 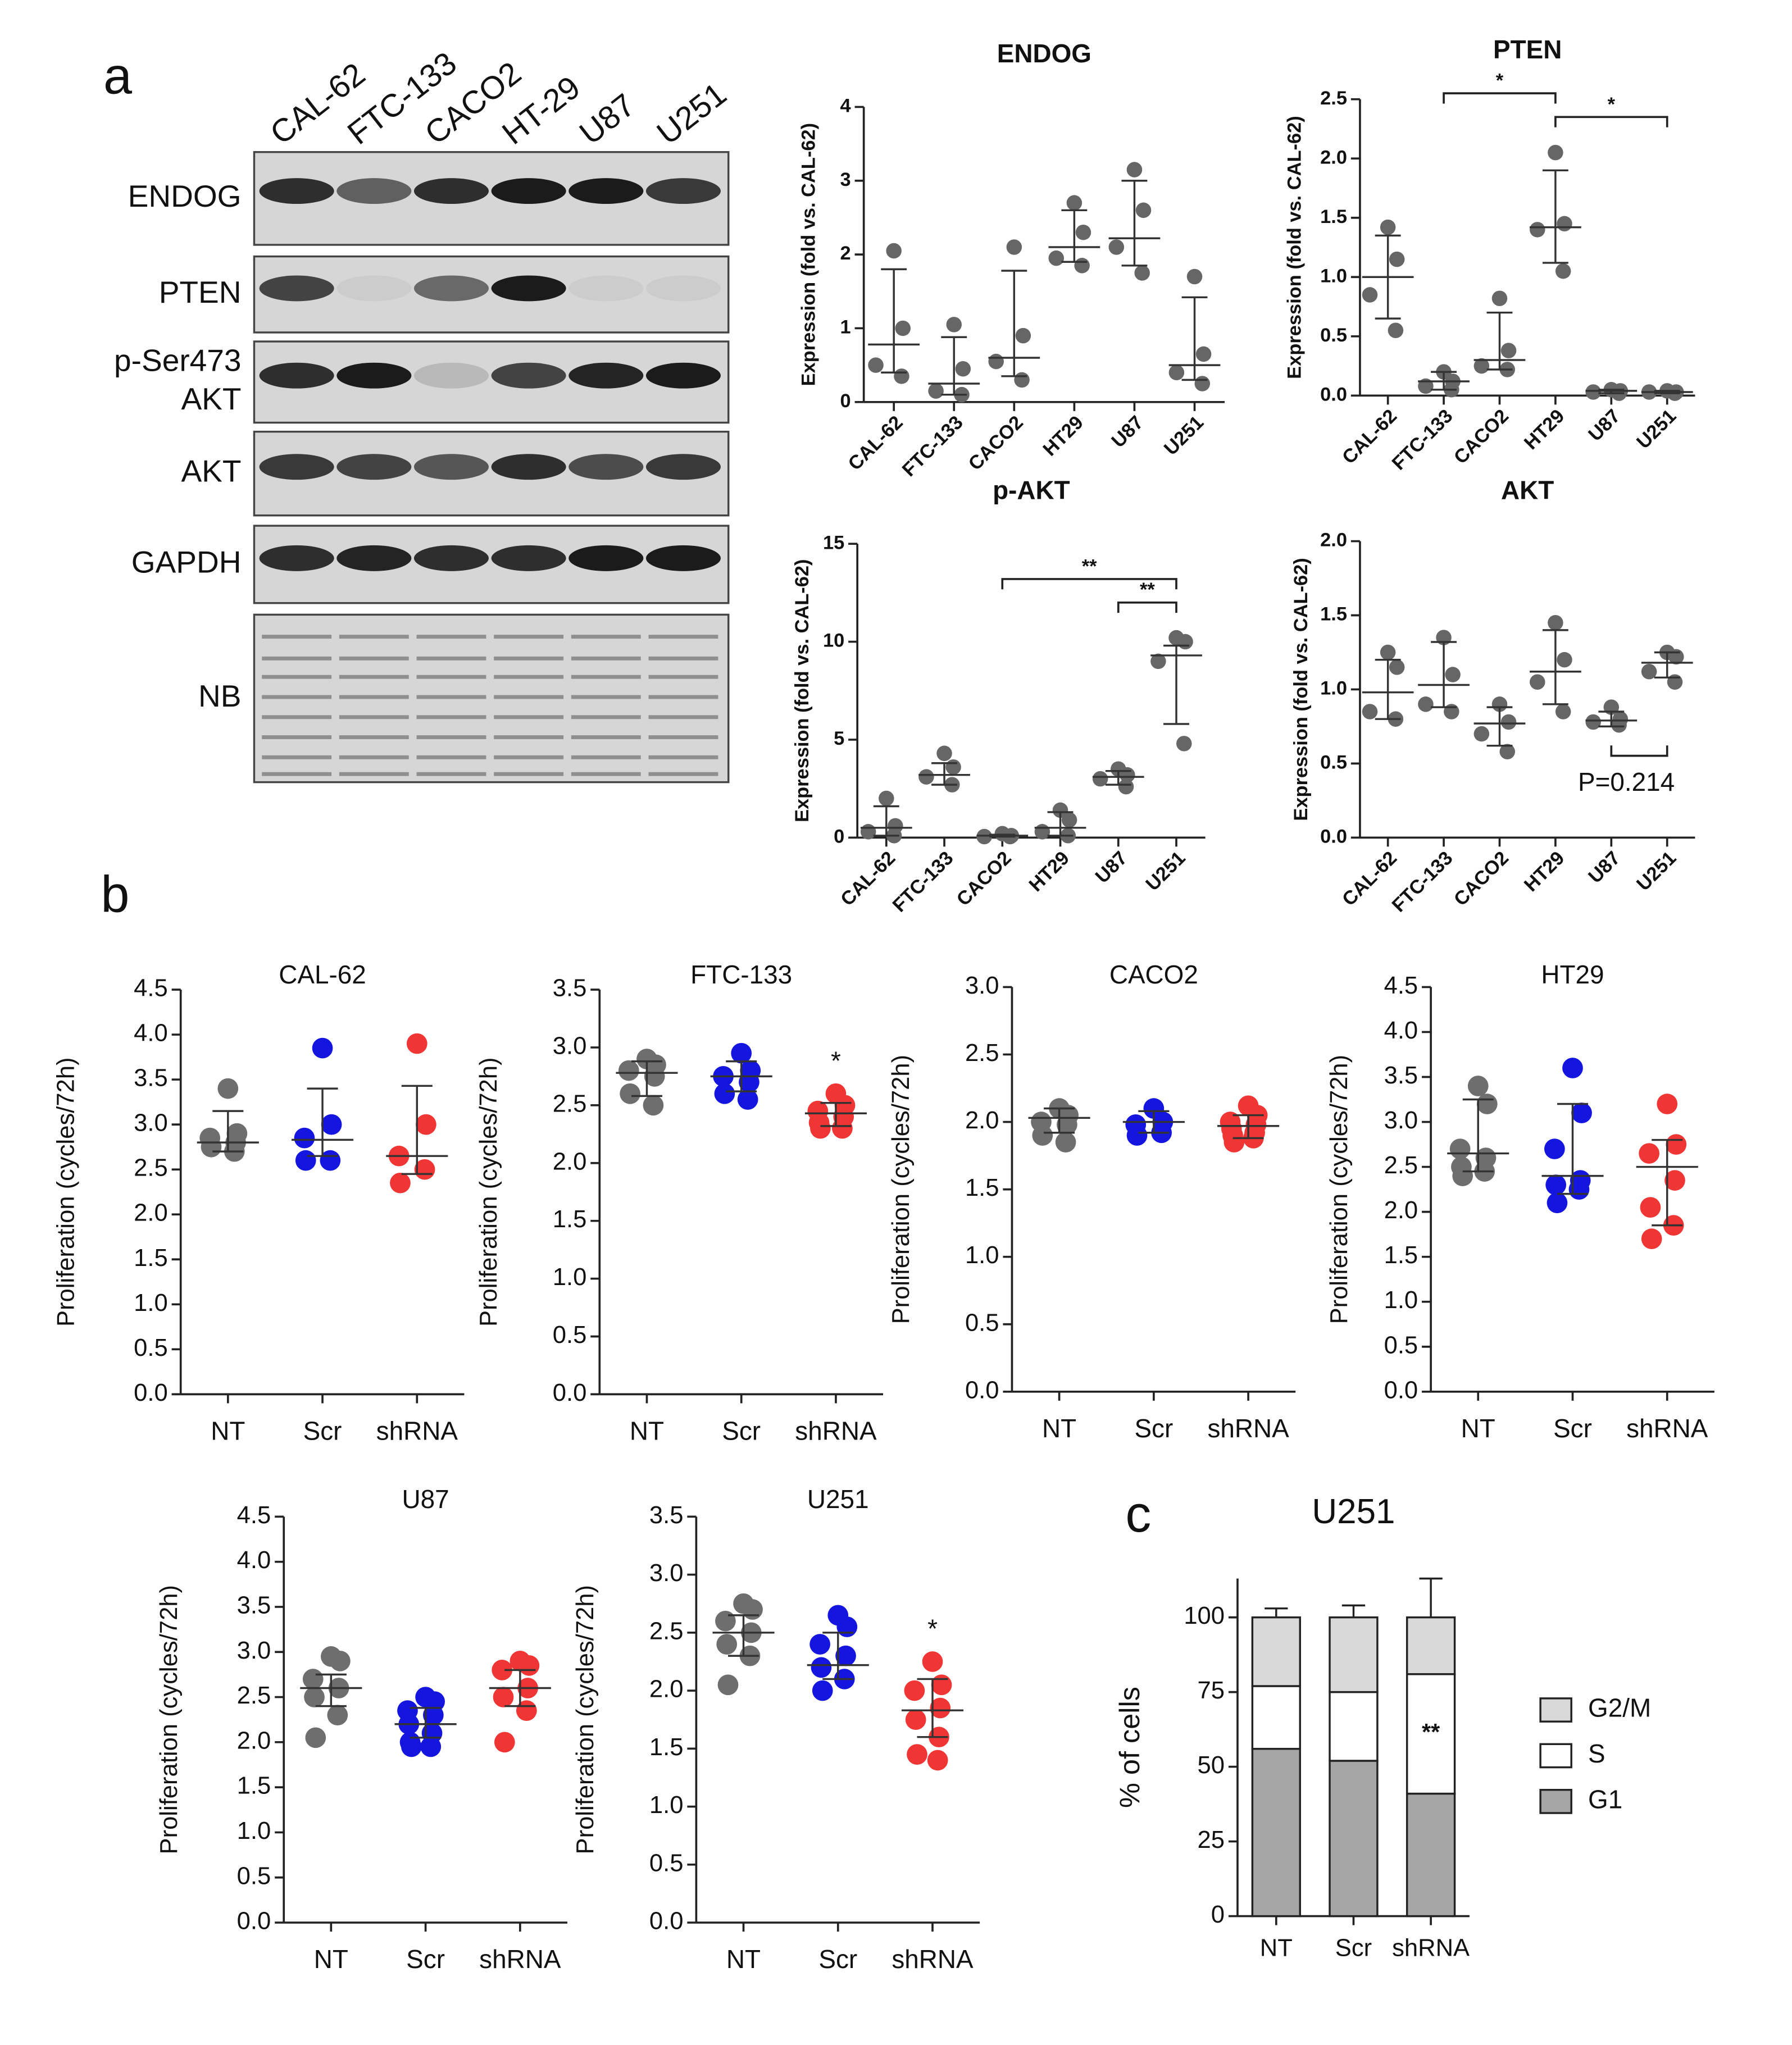 What do you see at coordinates (834, 542) in the screenshot?
I see `y-tick-label: 15` at bounding box center [834, 542].